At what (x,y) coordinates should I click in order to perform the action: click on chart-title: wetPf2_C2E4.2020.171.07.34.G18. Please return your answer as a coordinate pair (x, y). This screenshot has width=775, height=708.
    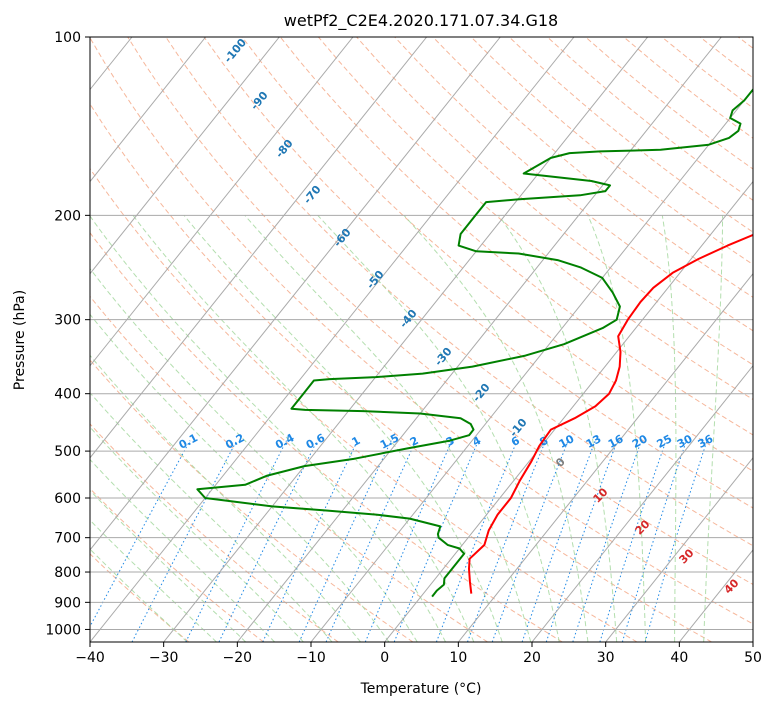
    Looking at the image, I should click on (421, 21).